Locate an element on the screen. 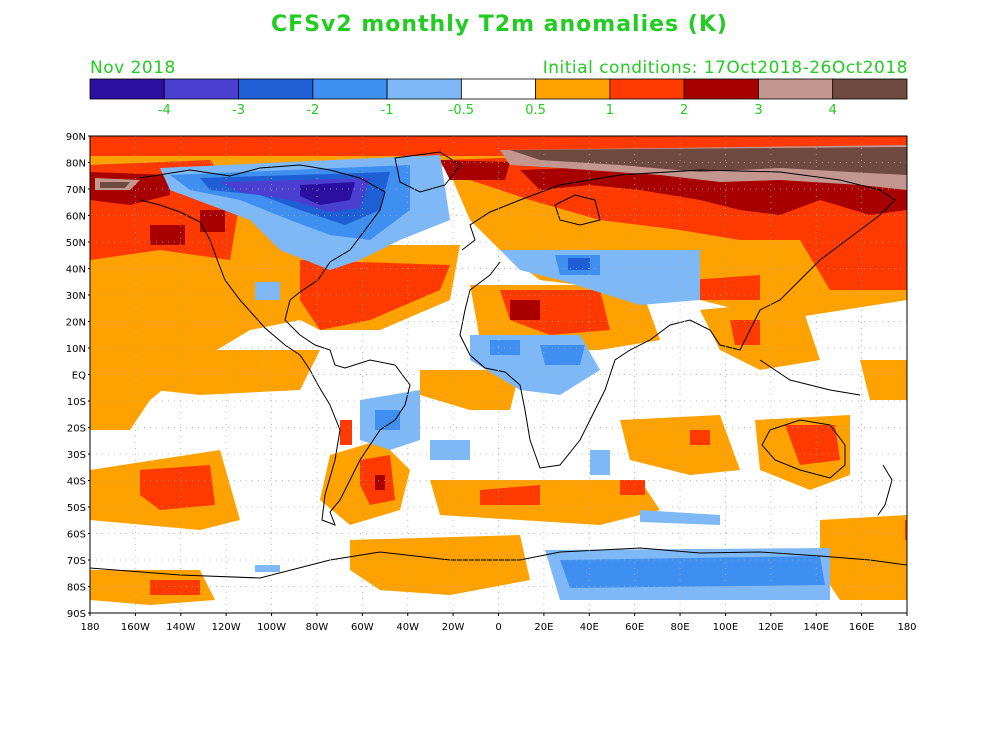 The width and height of the screenshot is (999, 750). colorbar-label: -3 is located at coordinates (238, 110).